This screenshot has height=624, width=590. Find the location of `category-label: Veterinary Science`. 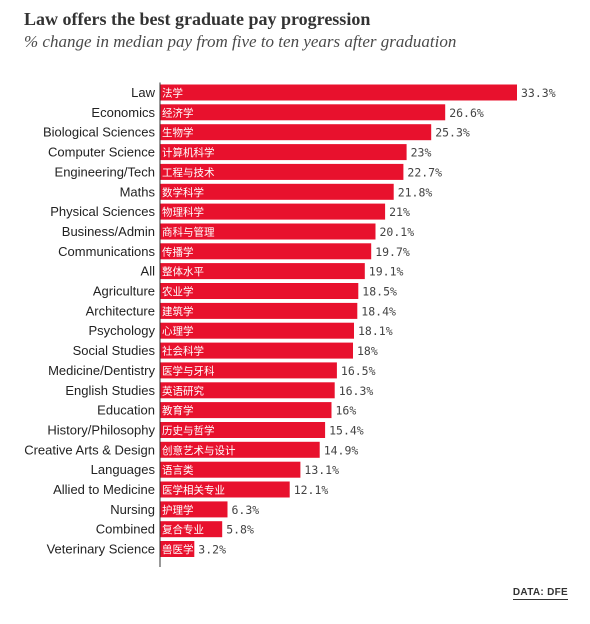

category-label: Veterinary Science is located at coordinates (101, 549).